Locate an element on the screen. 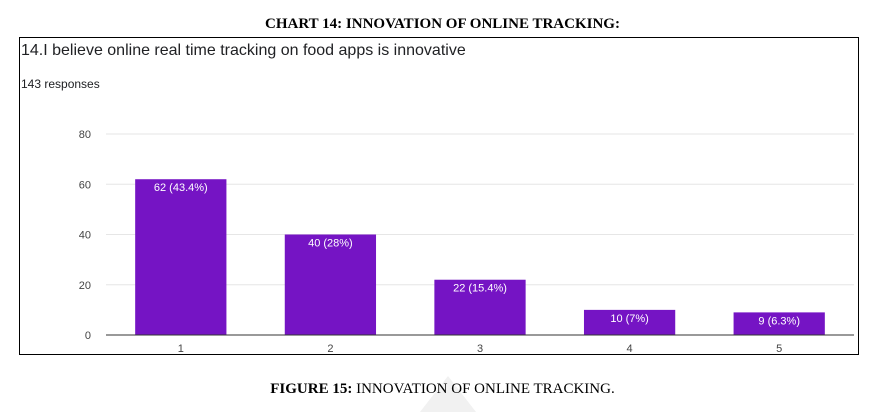 The width and height of the screenshot is (885, 412). x-tick-label: 4 is located at coordinates (630, 348).